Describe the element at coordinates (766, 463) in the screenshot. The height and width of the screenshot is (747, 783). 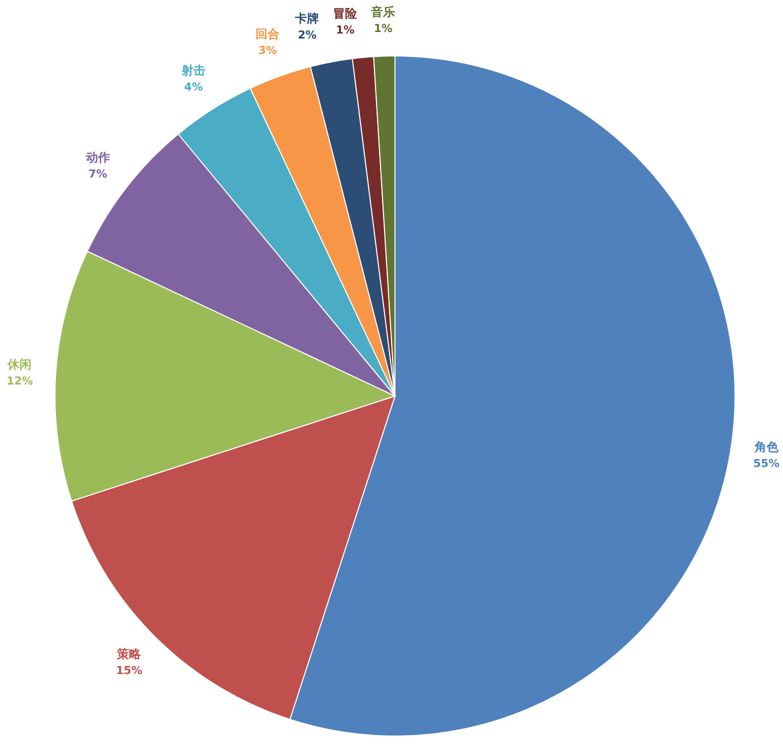
I see `data-label: 55%` at that location.